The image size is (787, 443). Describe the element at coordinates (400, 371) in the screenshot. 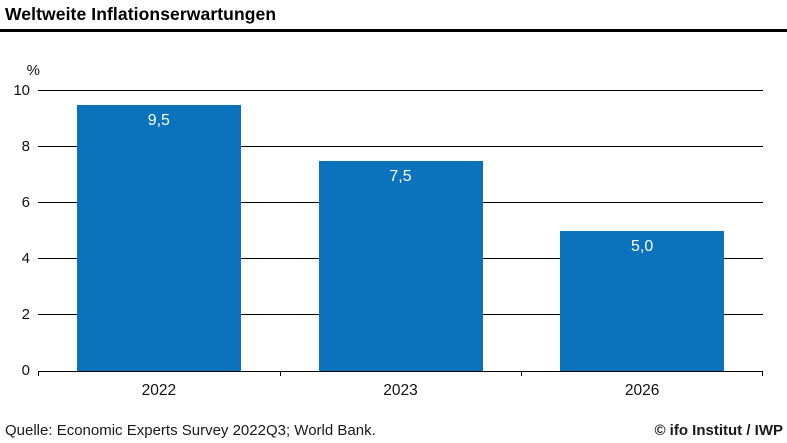

I see `x-axis-line` at that location.